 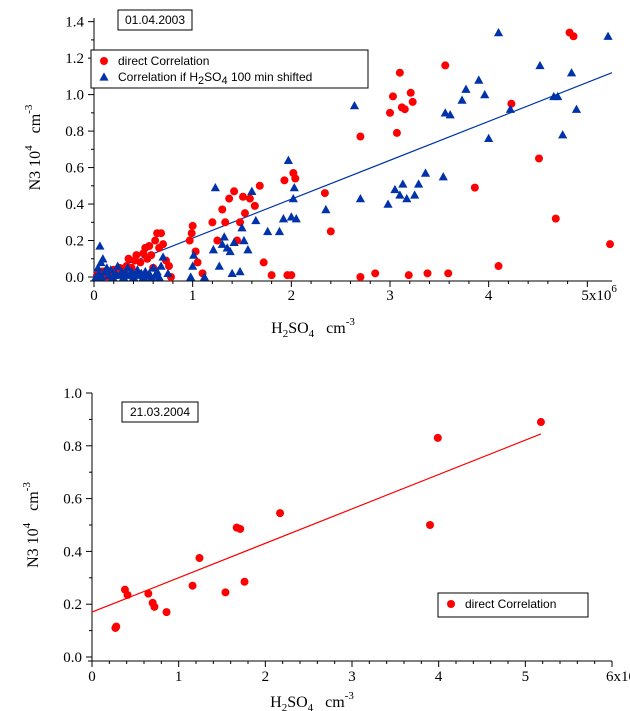 What do you see at coordinates (72, 500) in the screenshot?
I see `y-tick-label: 0.6` at bounding box center [72, 500].